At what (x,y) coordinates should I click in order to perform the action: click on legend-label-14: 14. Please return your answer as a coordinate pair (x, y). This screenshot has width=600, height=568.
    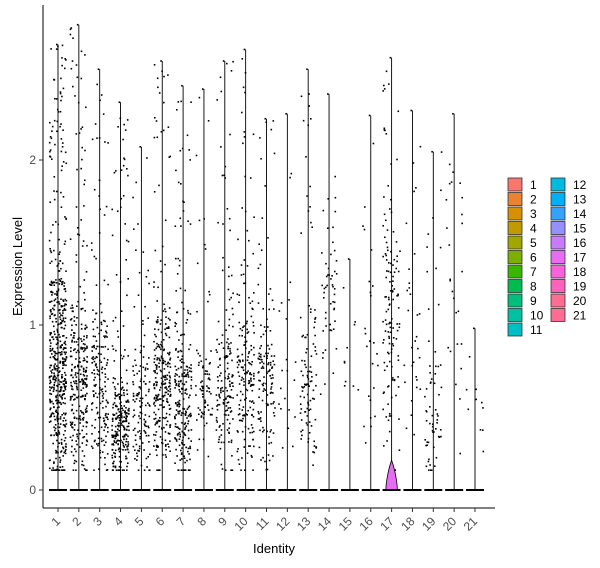
    Looking at the image, I should click on (580, 214).